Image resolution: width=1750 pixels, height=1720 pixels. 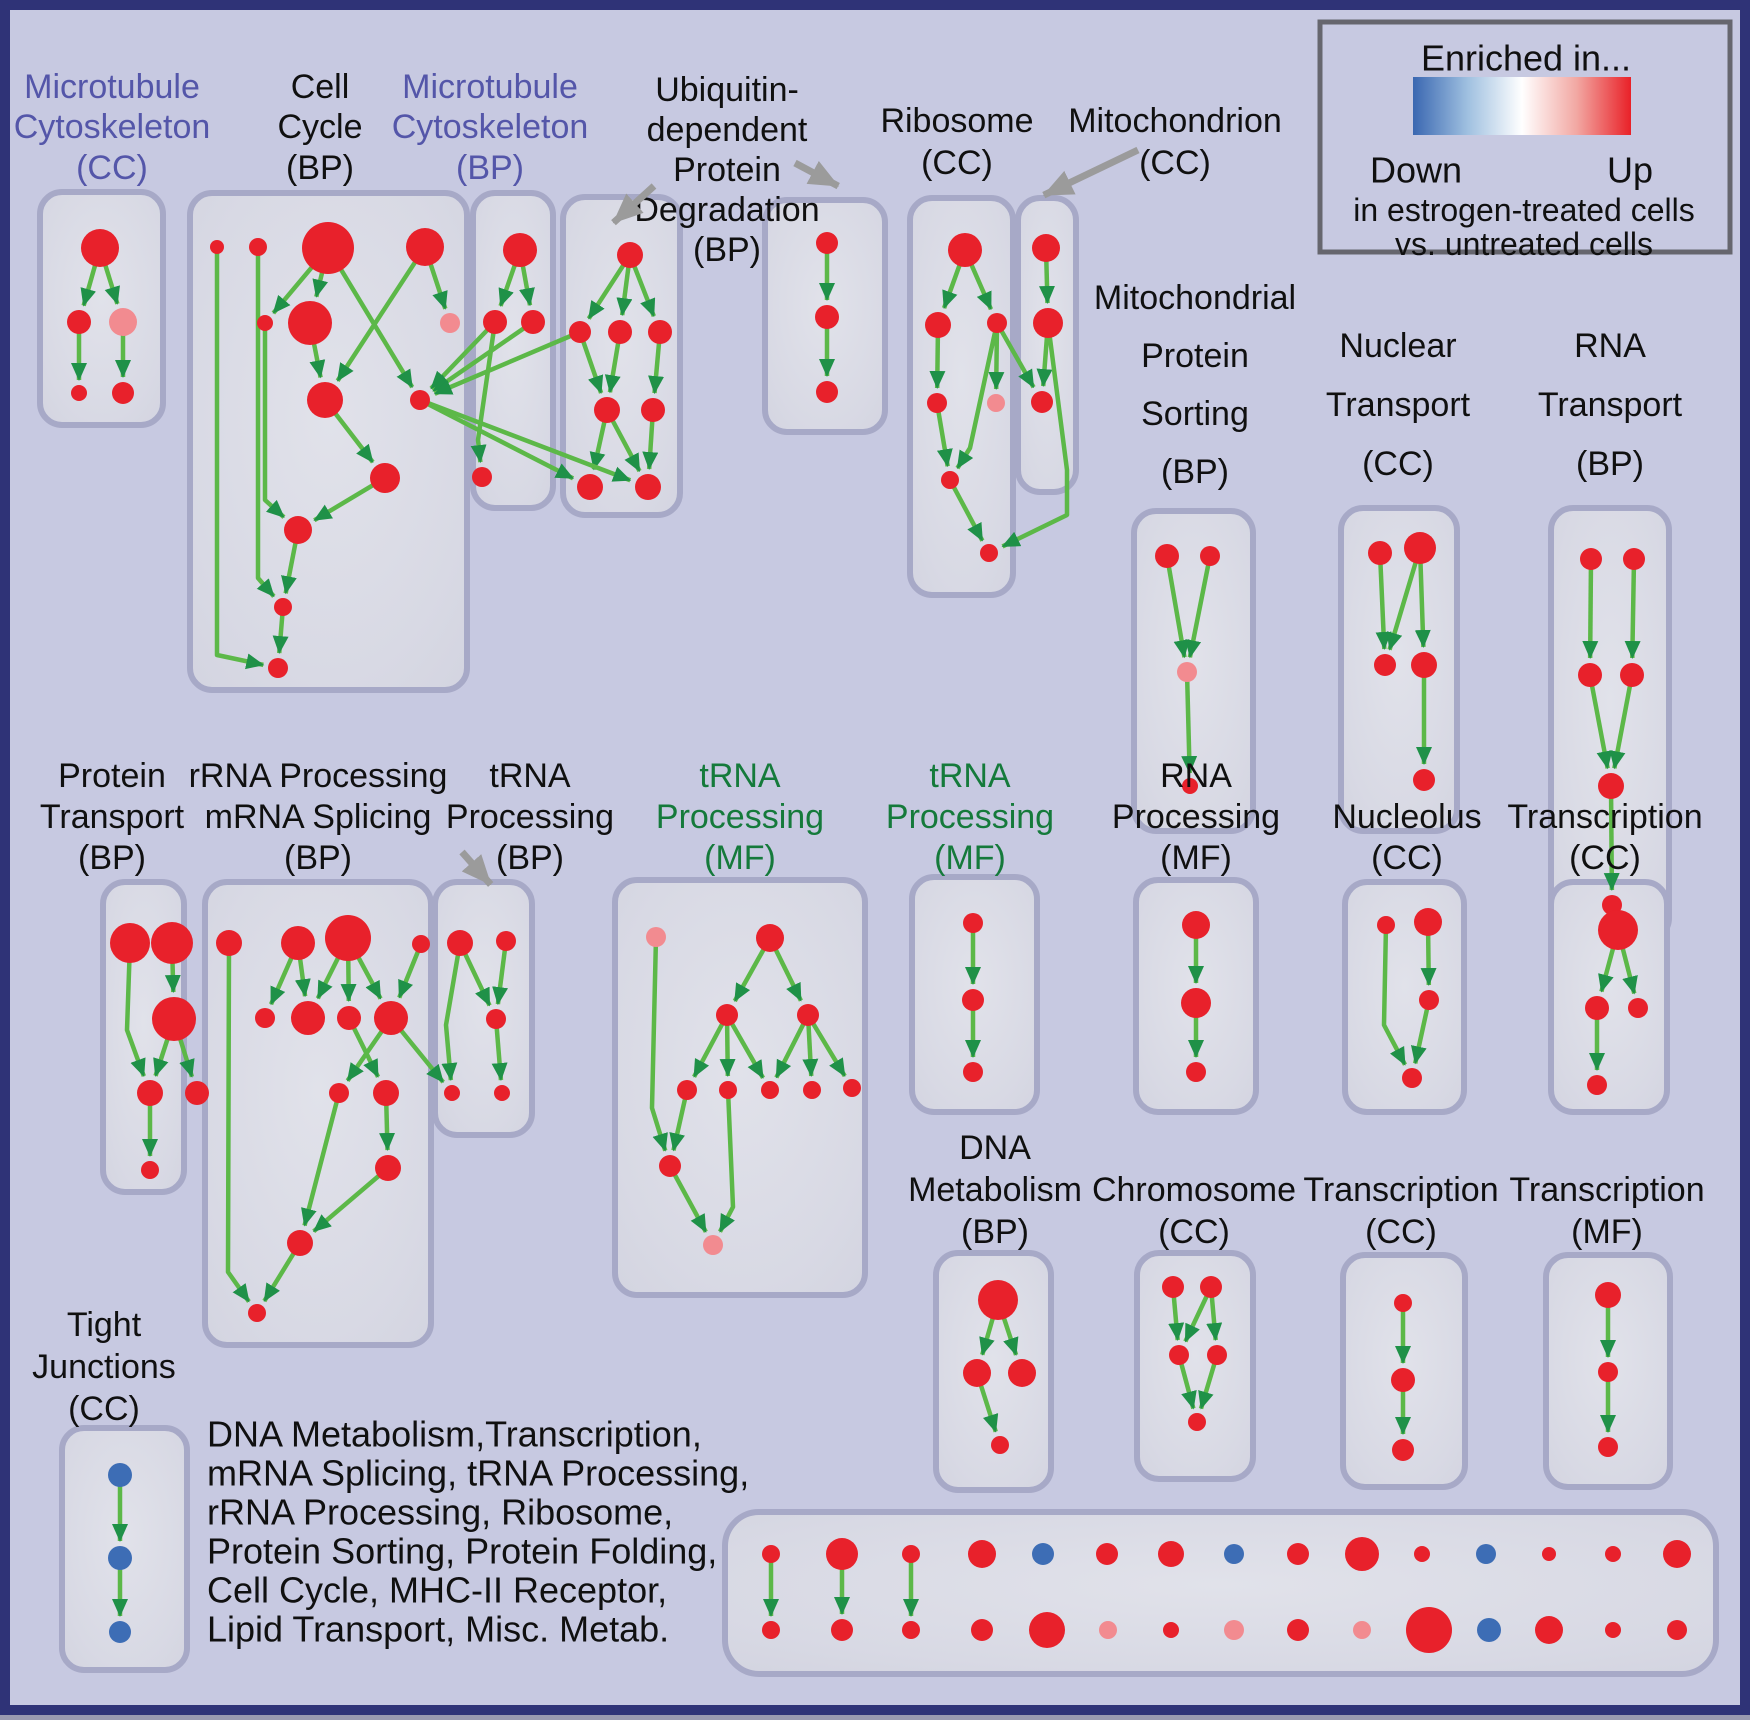 What do you see at coordinates (104, 1325) in the screenshot?
I see `group-label-tight-junctions-cc: Tight` at bounding box center [104, 1325].